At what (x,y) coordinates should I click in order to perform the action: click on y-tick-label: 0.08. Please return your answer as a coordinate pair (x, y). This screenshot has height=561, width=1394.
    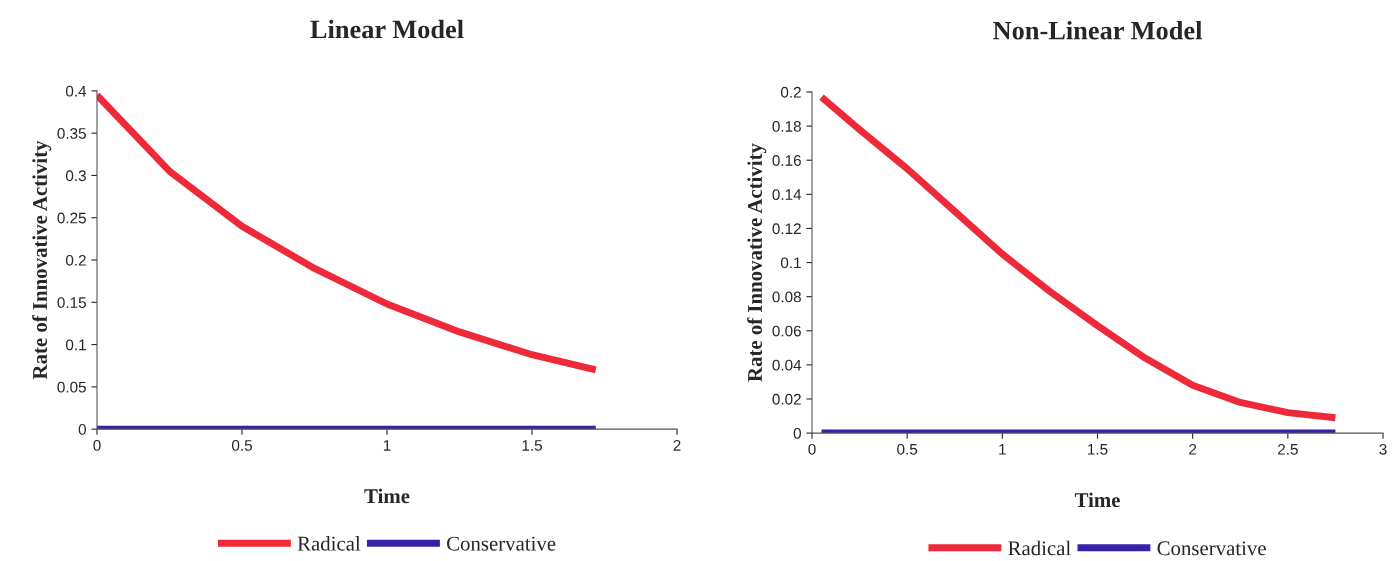
    Looking at the image, I should click on (786, 297).